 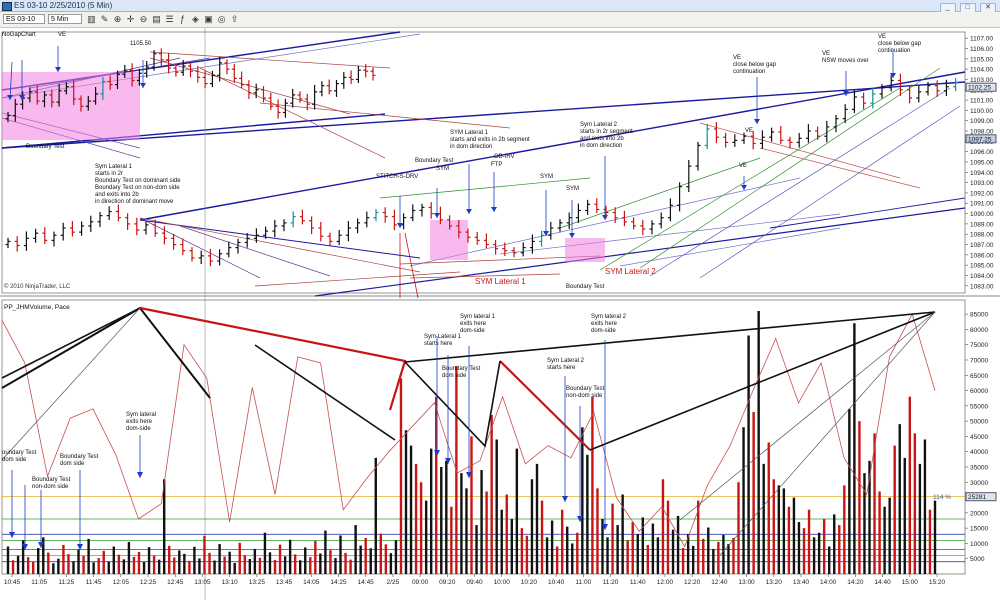 What do you see at coordinates (981, 49) in the screenshot?
I see `price-tick-label: 1106.00` at bounding box center [981, 49].